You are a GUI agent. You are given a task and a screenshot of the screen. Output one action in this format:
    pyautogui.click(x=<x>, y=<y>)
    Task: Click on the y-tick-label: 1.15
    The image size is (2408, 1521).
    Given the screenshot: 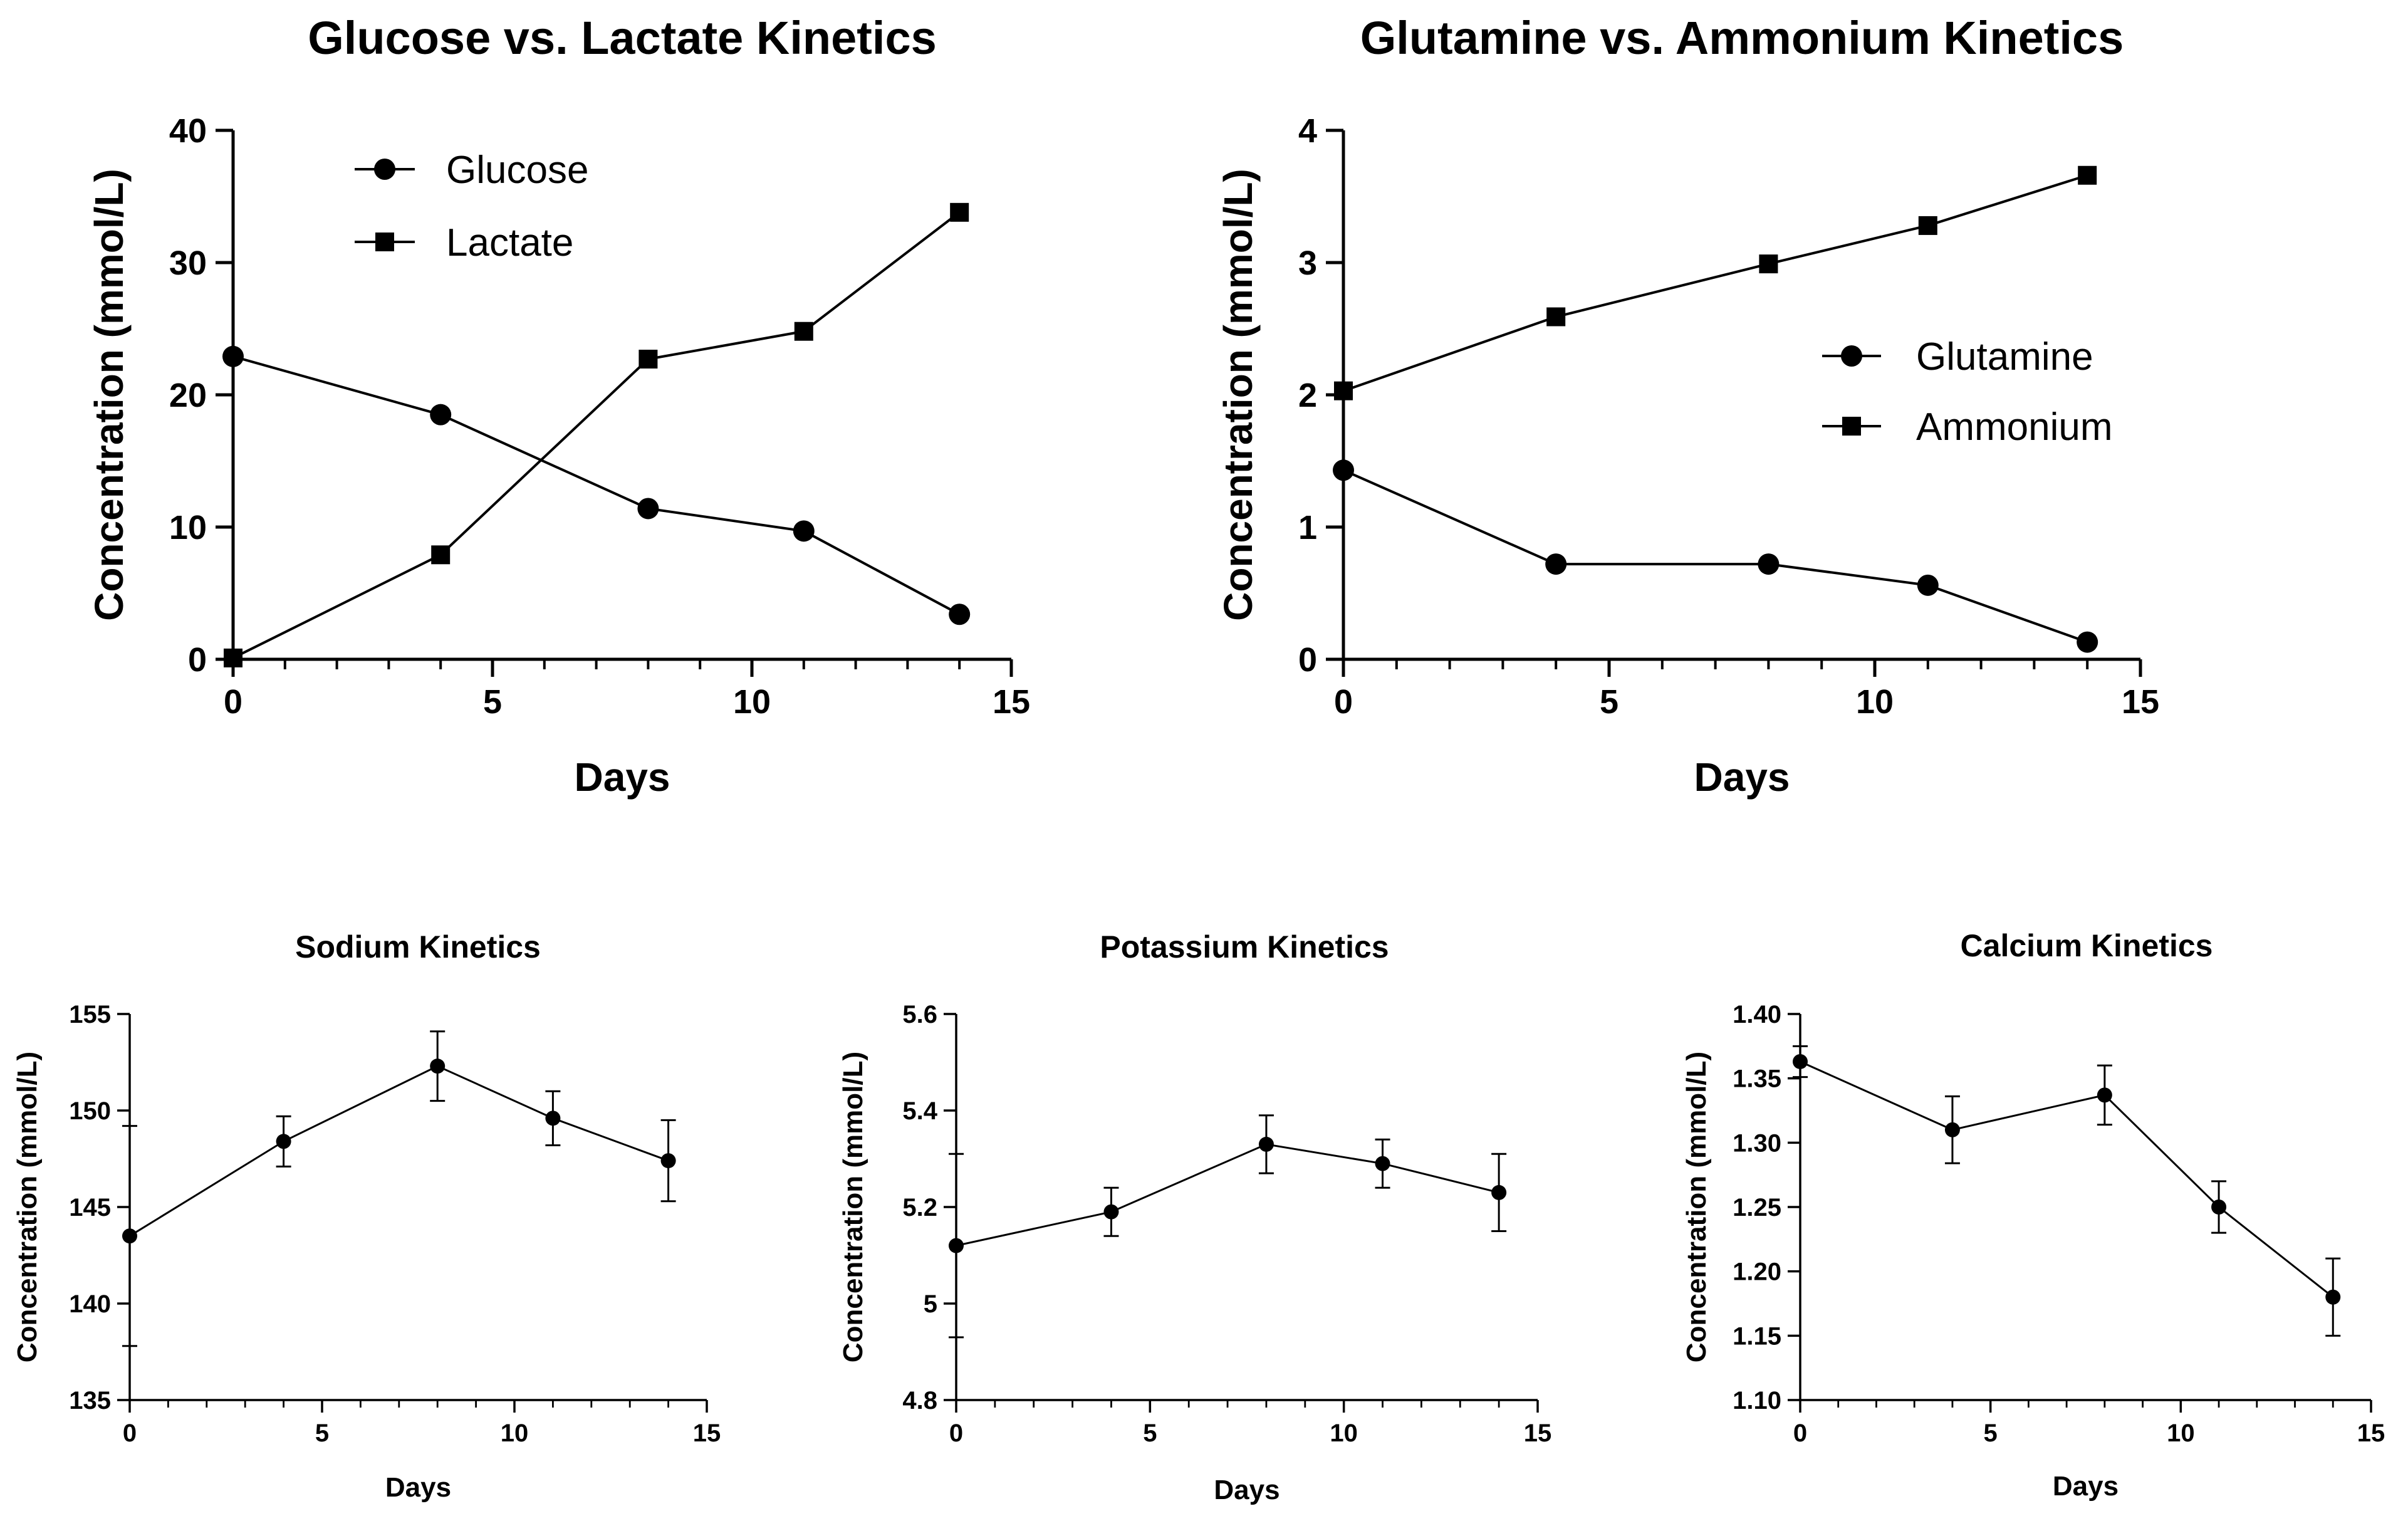 What is the action you would take?
    pyautogui.click(x=1757, y=1336)
    